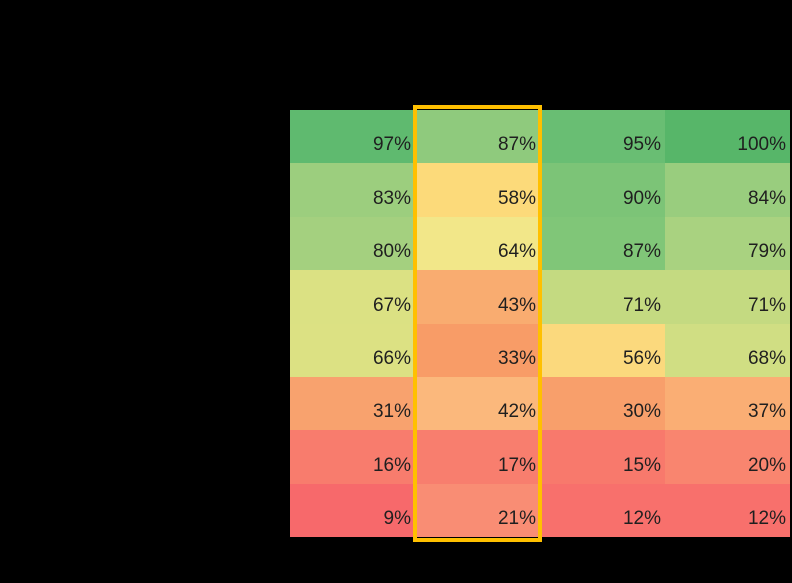 The image size is (792, 583). I want to click on cell-value: 17%, so click(516, 465).